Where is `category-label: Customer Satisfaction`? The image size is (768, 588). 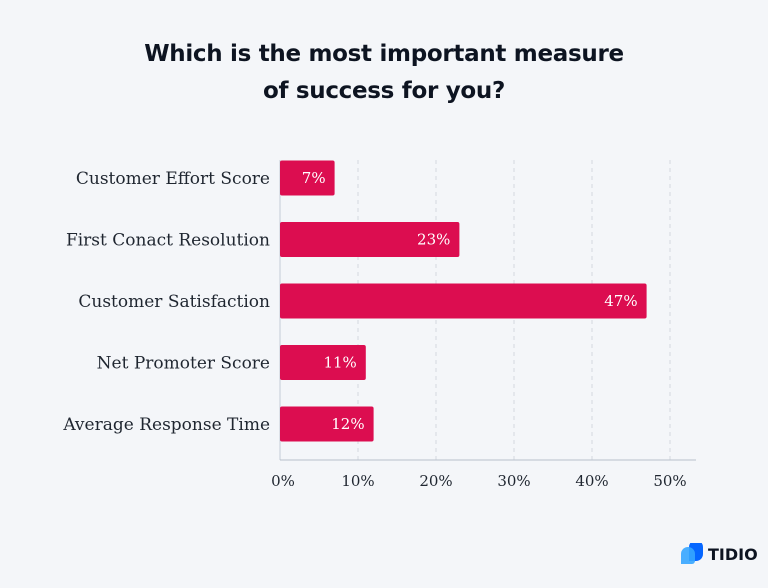
category-label: Customer Satisfaction is located at coordinates (174, 302).